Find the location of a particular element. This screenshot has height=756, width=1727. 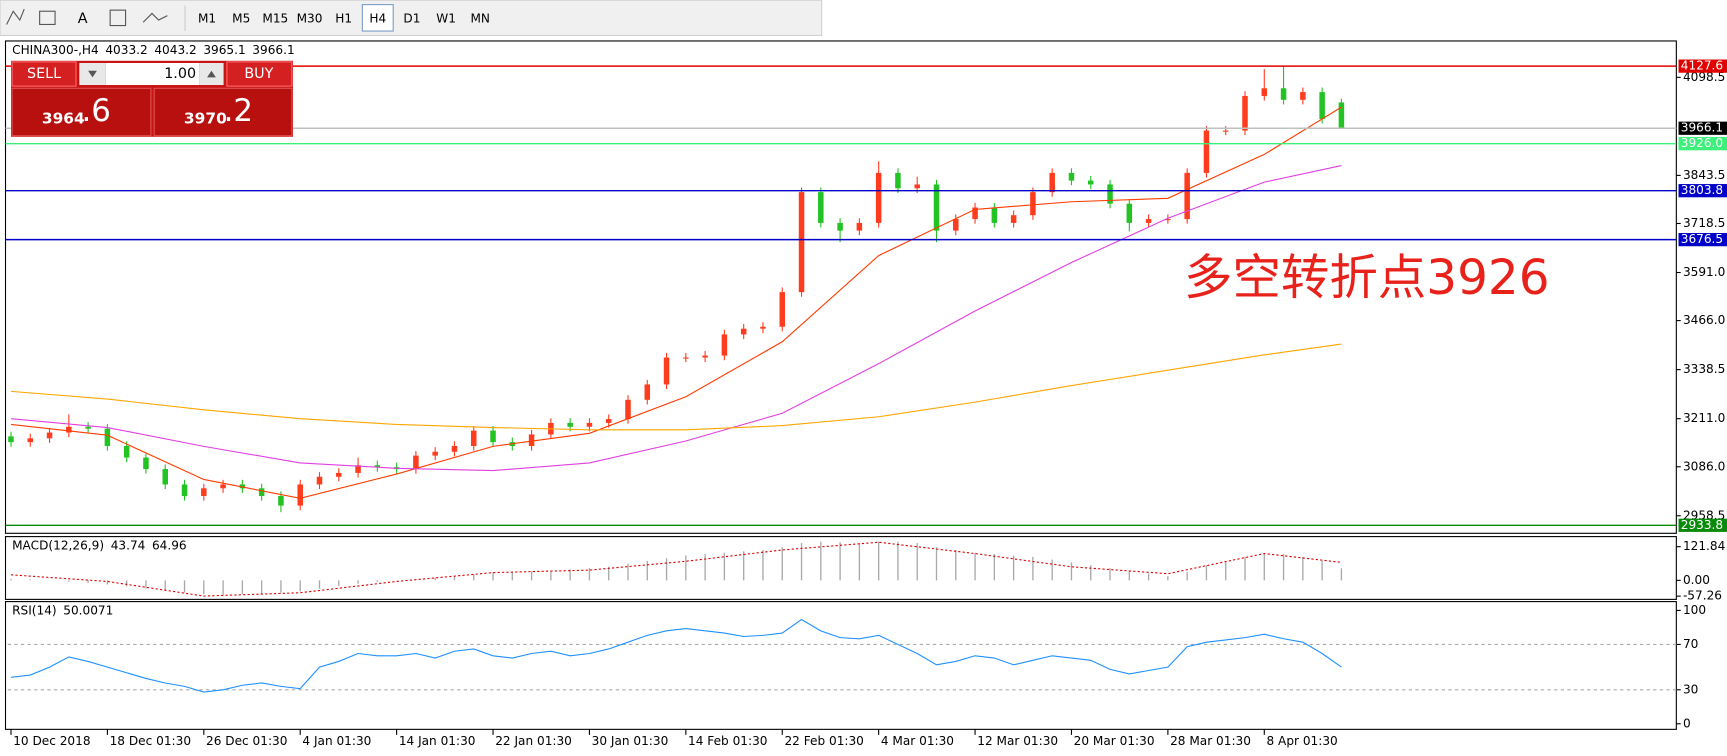

y-tick-label: 3086.0 is located at coordinates (1704, 466).